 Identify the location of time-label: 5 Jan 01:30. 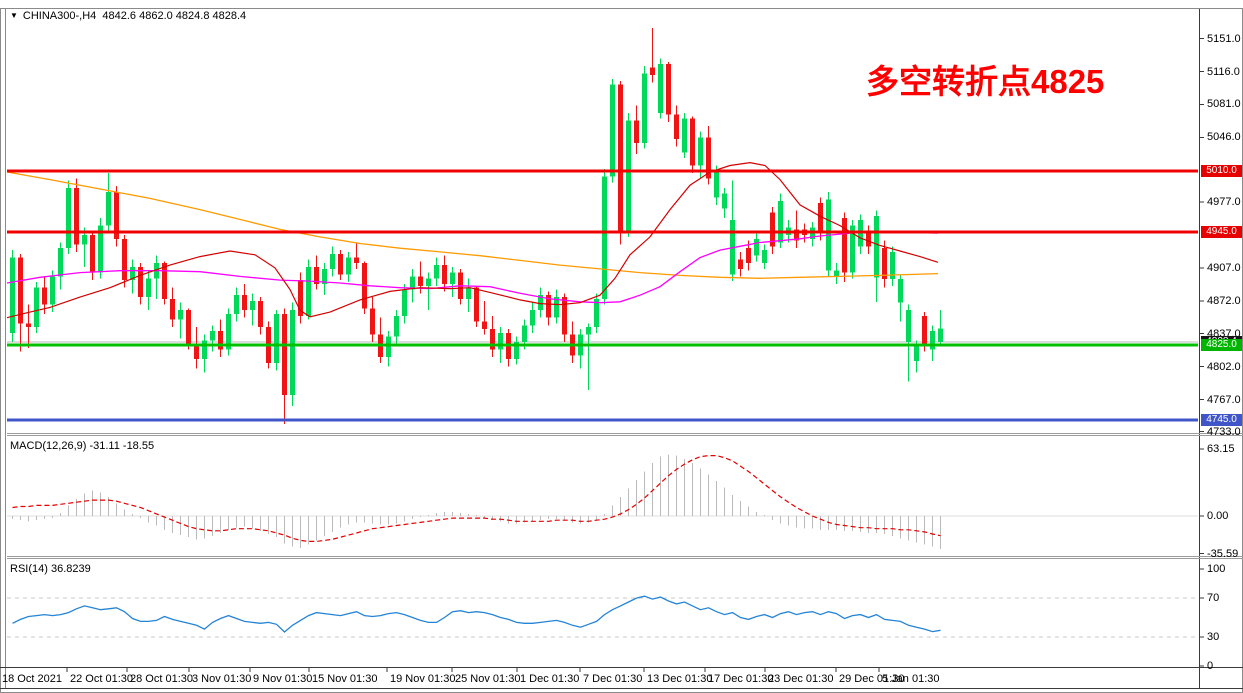
(911, 679).